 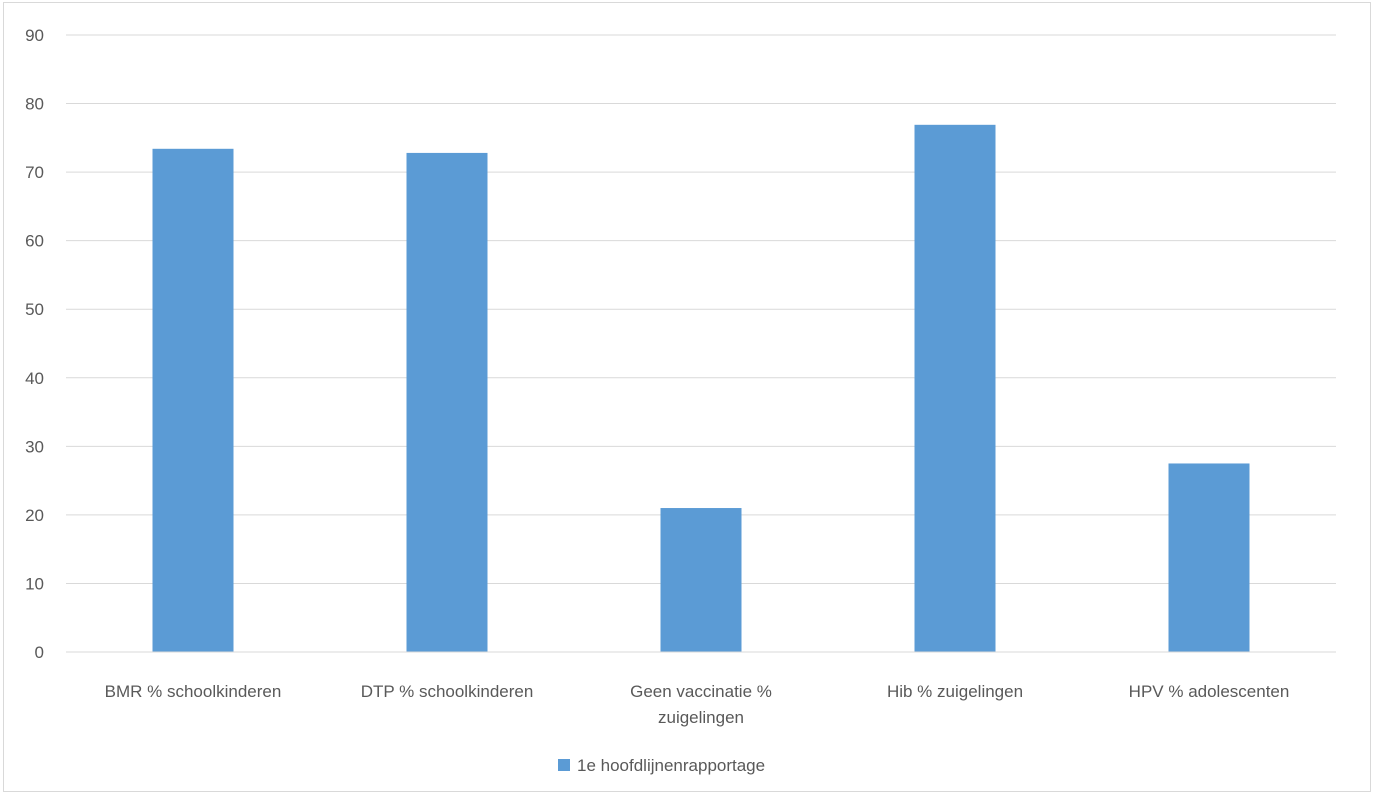 I want to click on x-tick-label: Geen vaccinatie % zuigelingen, so click(x=701, y=704).